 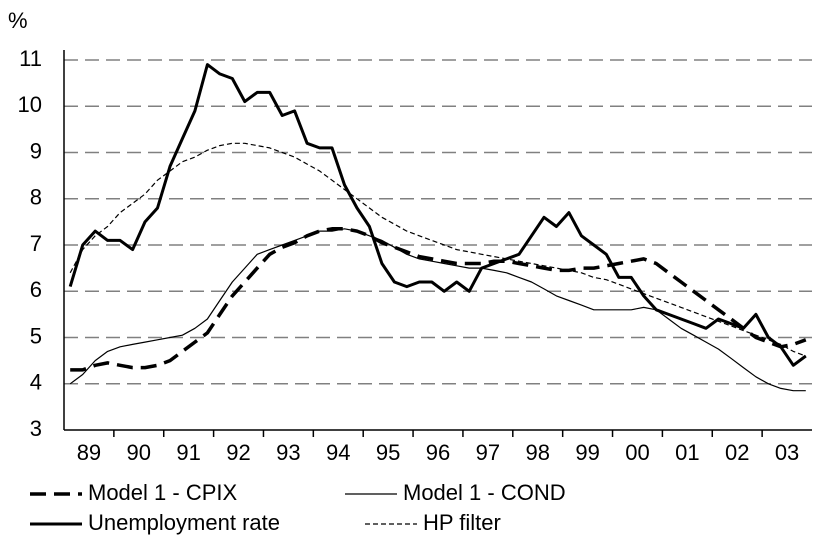 What do you see at coordinates (18, 20) in the screenshot?
I see `y-axis-unit: %` at bounding box center [18, 20].